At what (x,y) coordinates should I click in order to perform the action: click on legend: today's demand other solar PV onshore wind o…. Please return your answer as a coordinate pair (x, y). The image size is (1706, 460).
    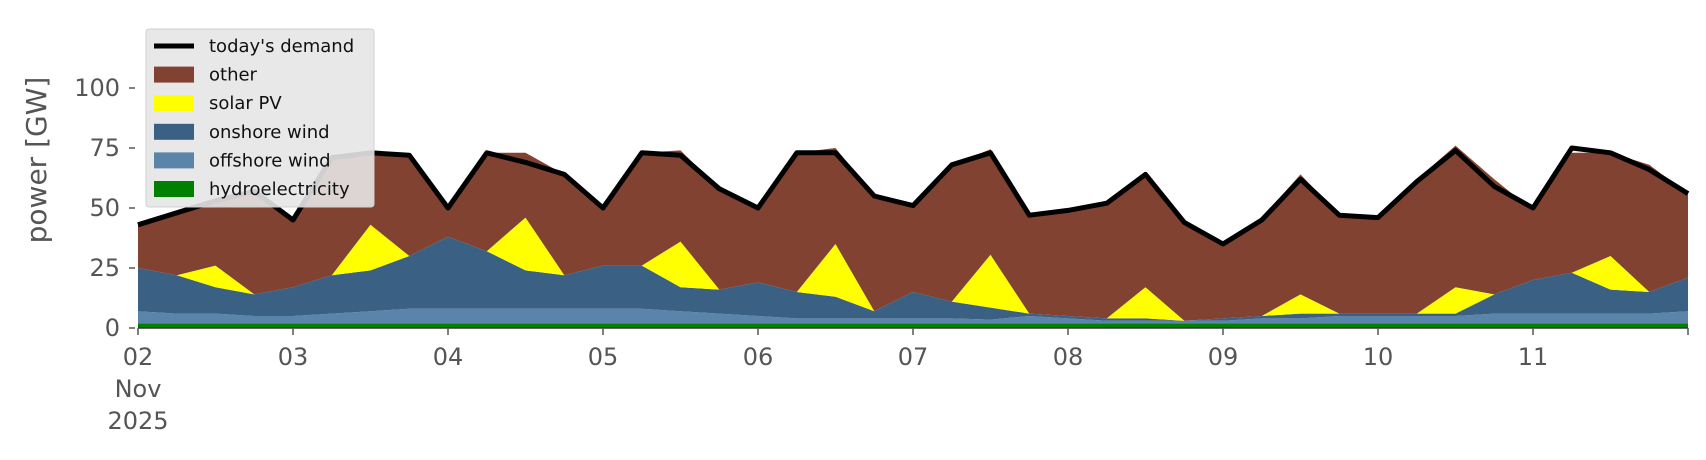
    Looking at the image, I should click on (260, 118).